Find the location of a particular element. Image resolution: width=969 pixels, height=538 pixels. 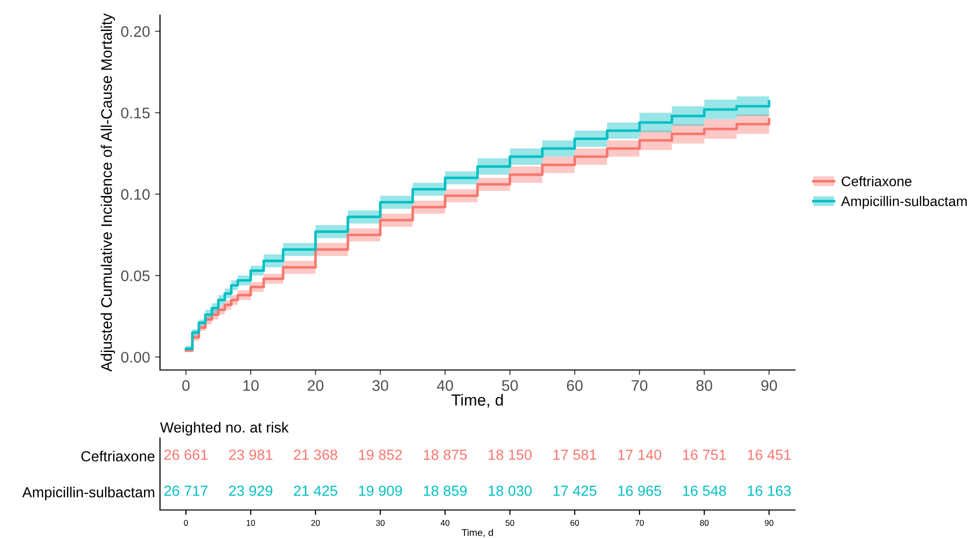

y-tick-label: 0.10 is located at coordinates (135, 194).